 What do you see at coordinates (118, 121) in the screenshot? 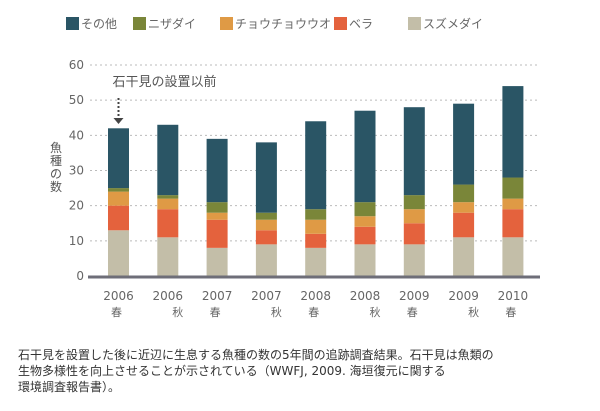
I see `annotation-arrow-head-icon` at bounding box center [118, 121].